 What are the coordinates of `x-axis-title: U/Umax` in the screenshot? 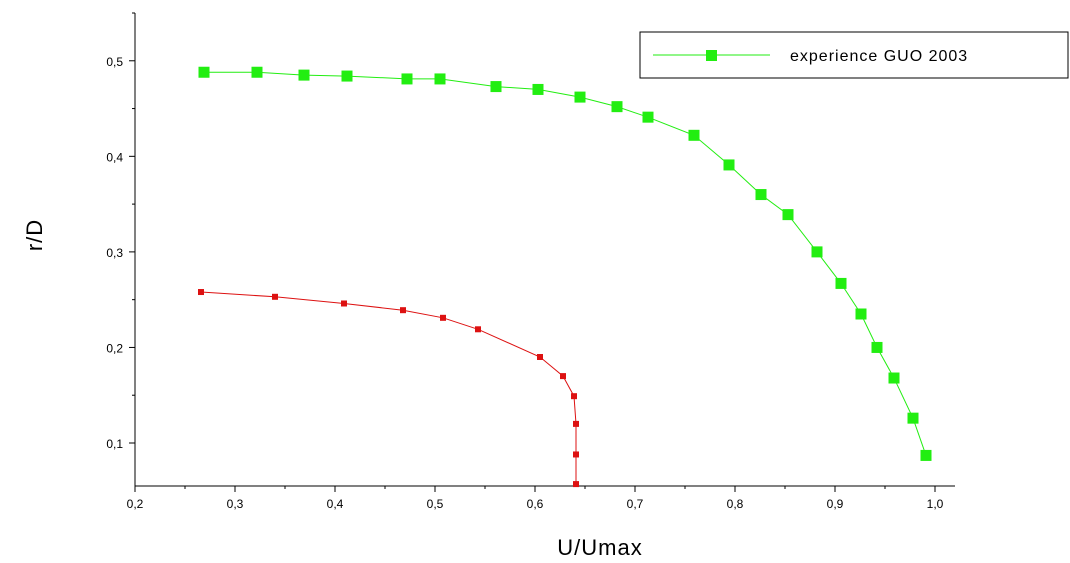 It's located at (599, 547).